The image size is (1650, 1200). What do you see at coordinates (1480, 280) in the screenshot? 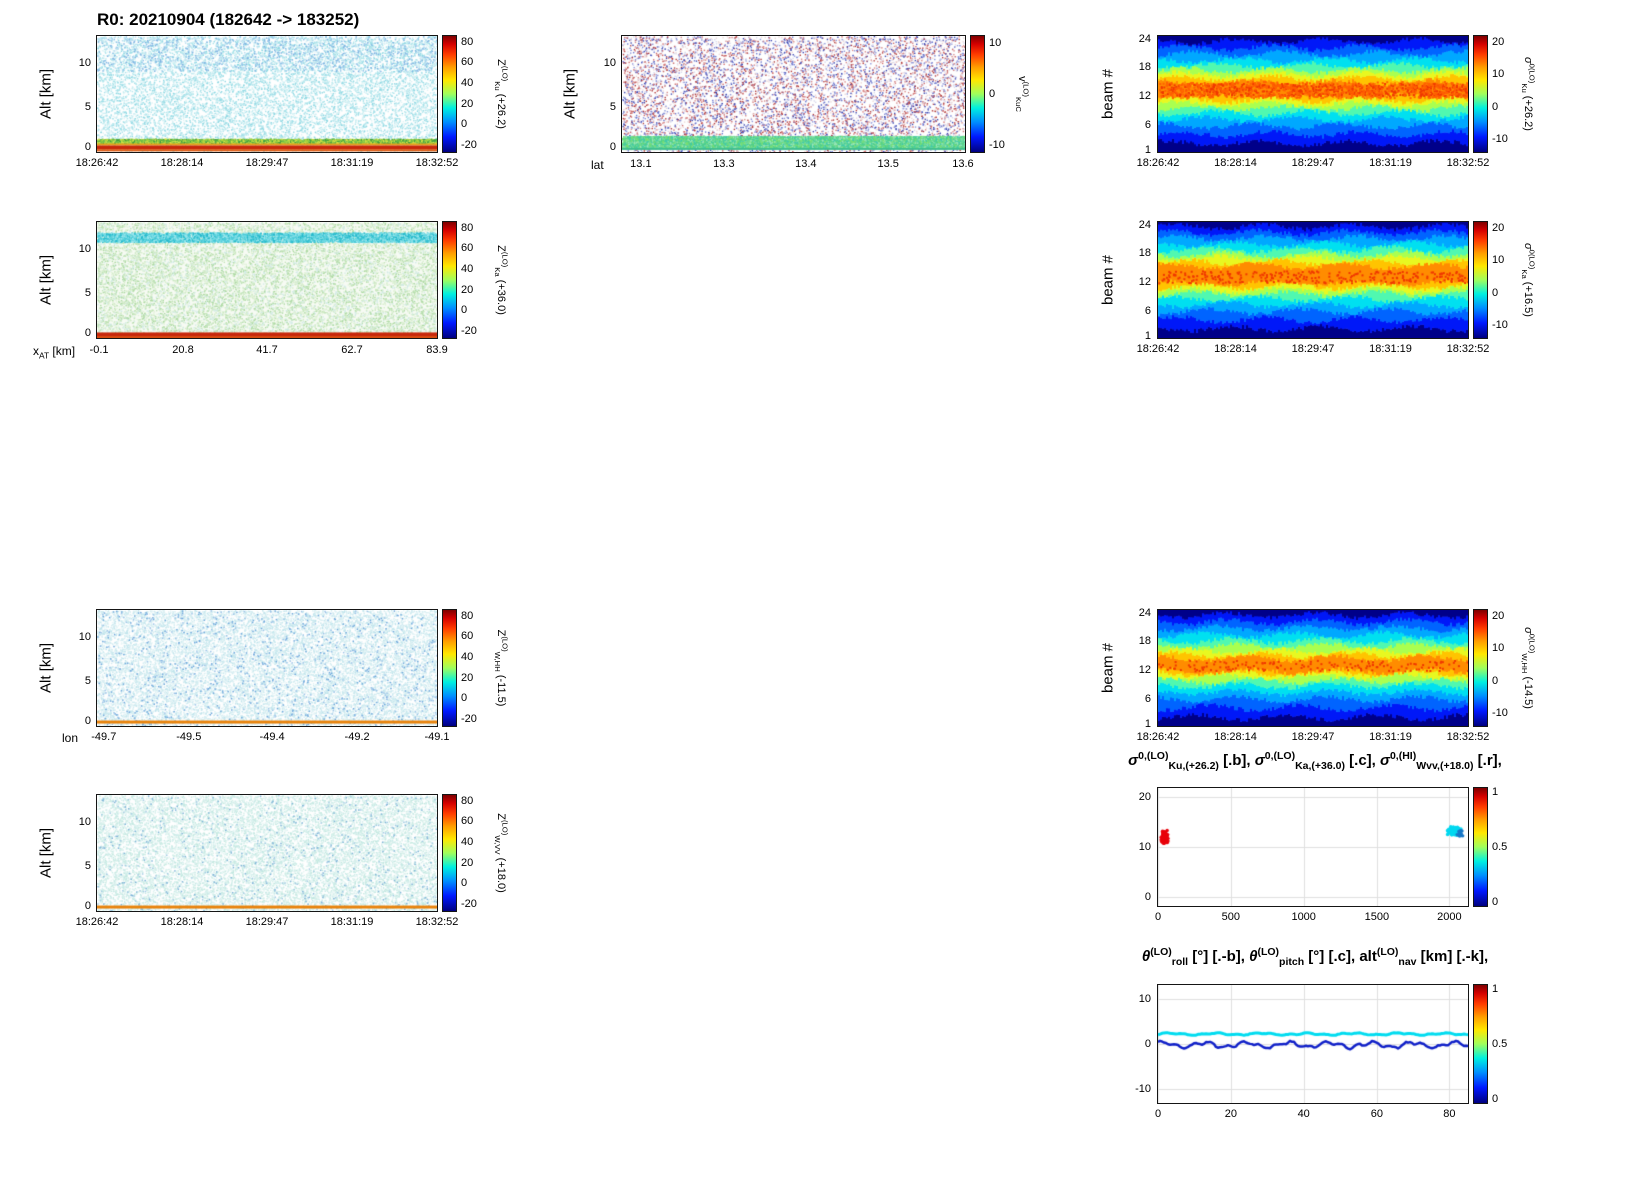
I see `sigma-ka-colorbar` at bounding box center [1480, 280].